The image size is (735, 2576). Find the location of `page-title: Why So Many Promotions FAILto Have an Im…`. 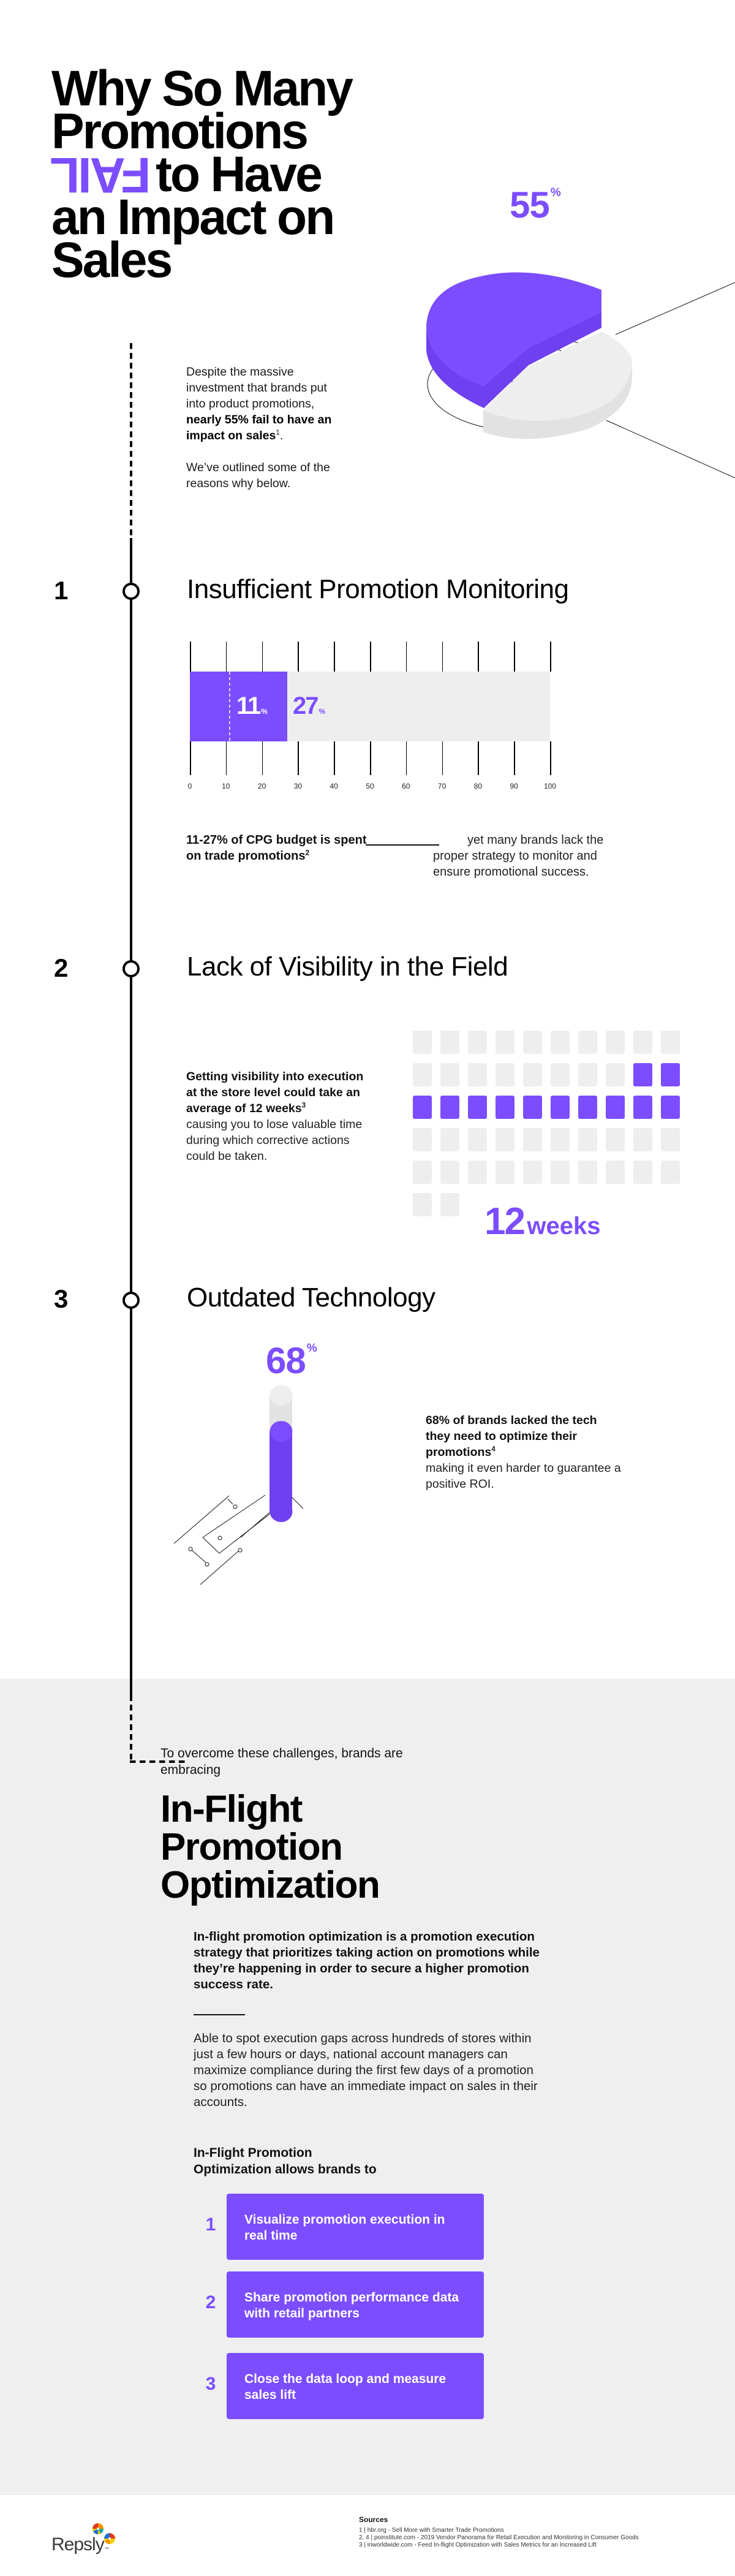

page-title: Why So Many Promotions FAILto Have an Im… is located at coordinates (243, 176).